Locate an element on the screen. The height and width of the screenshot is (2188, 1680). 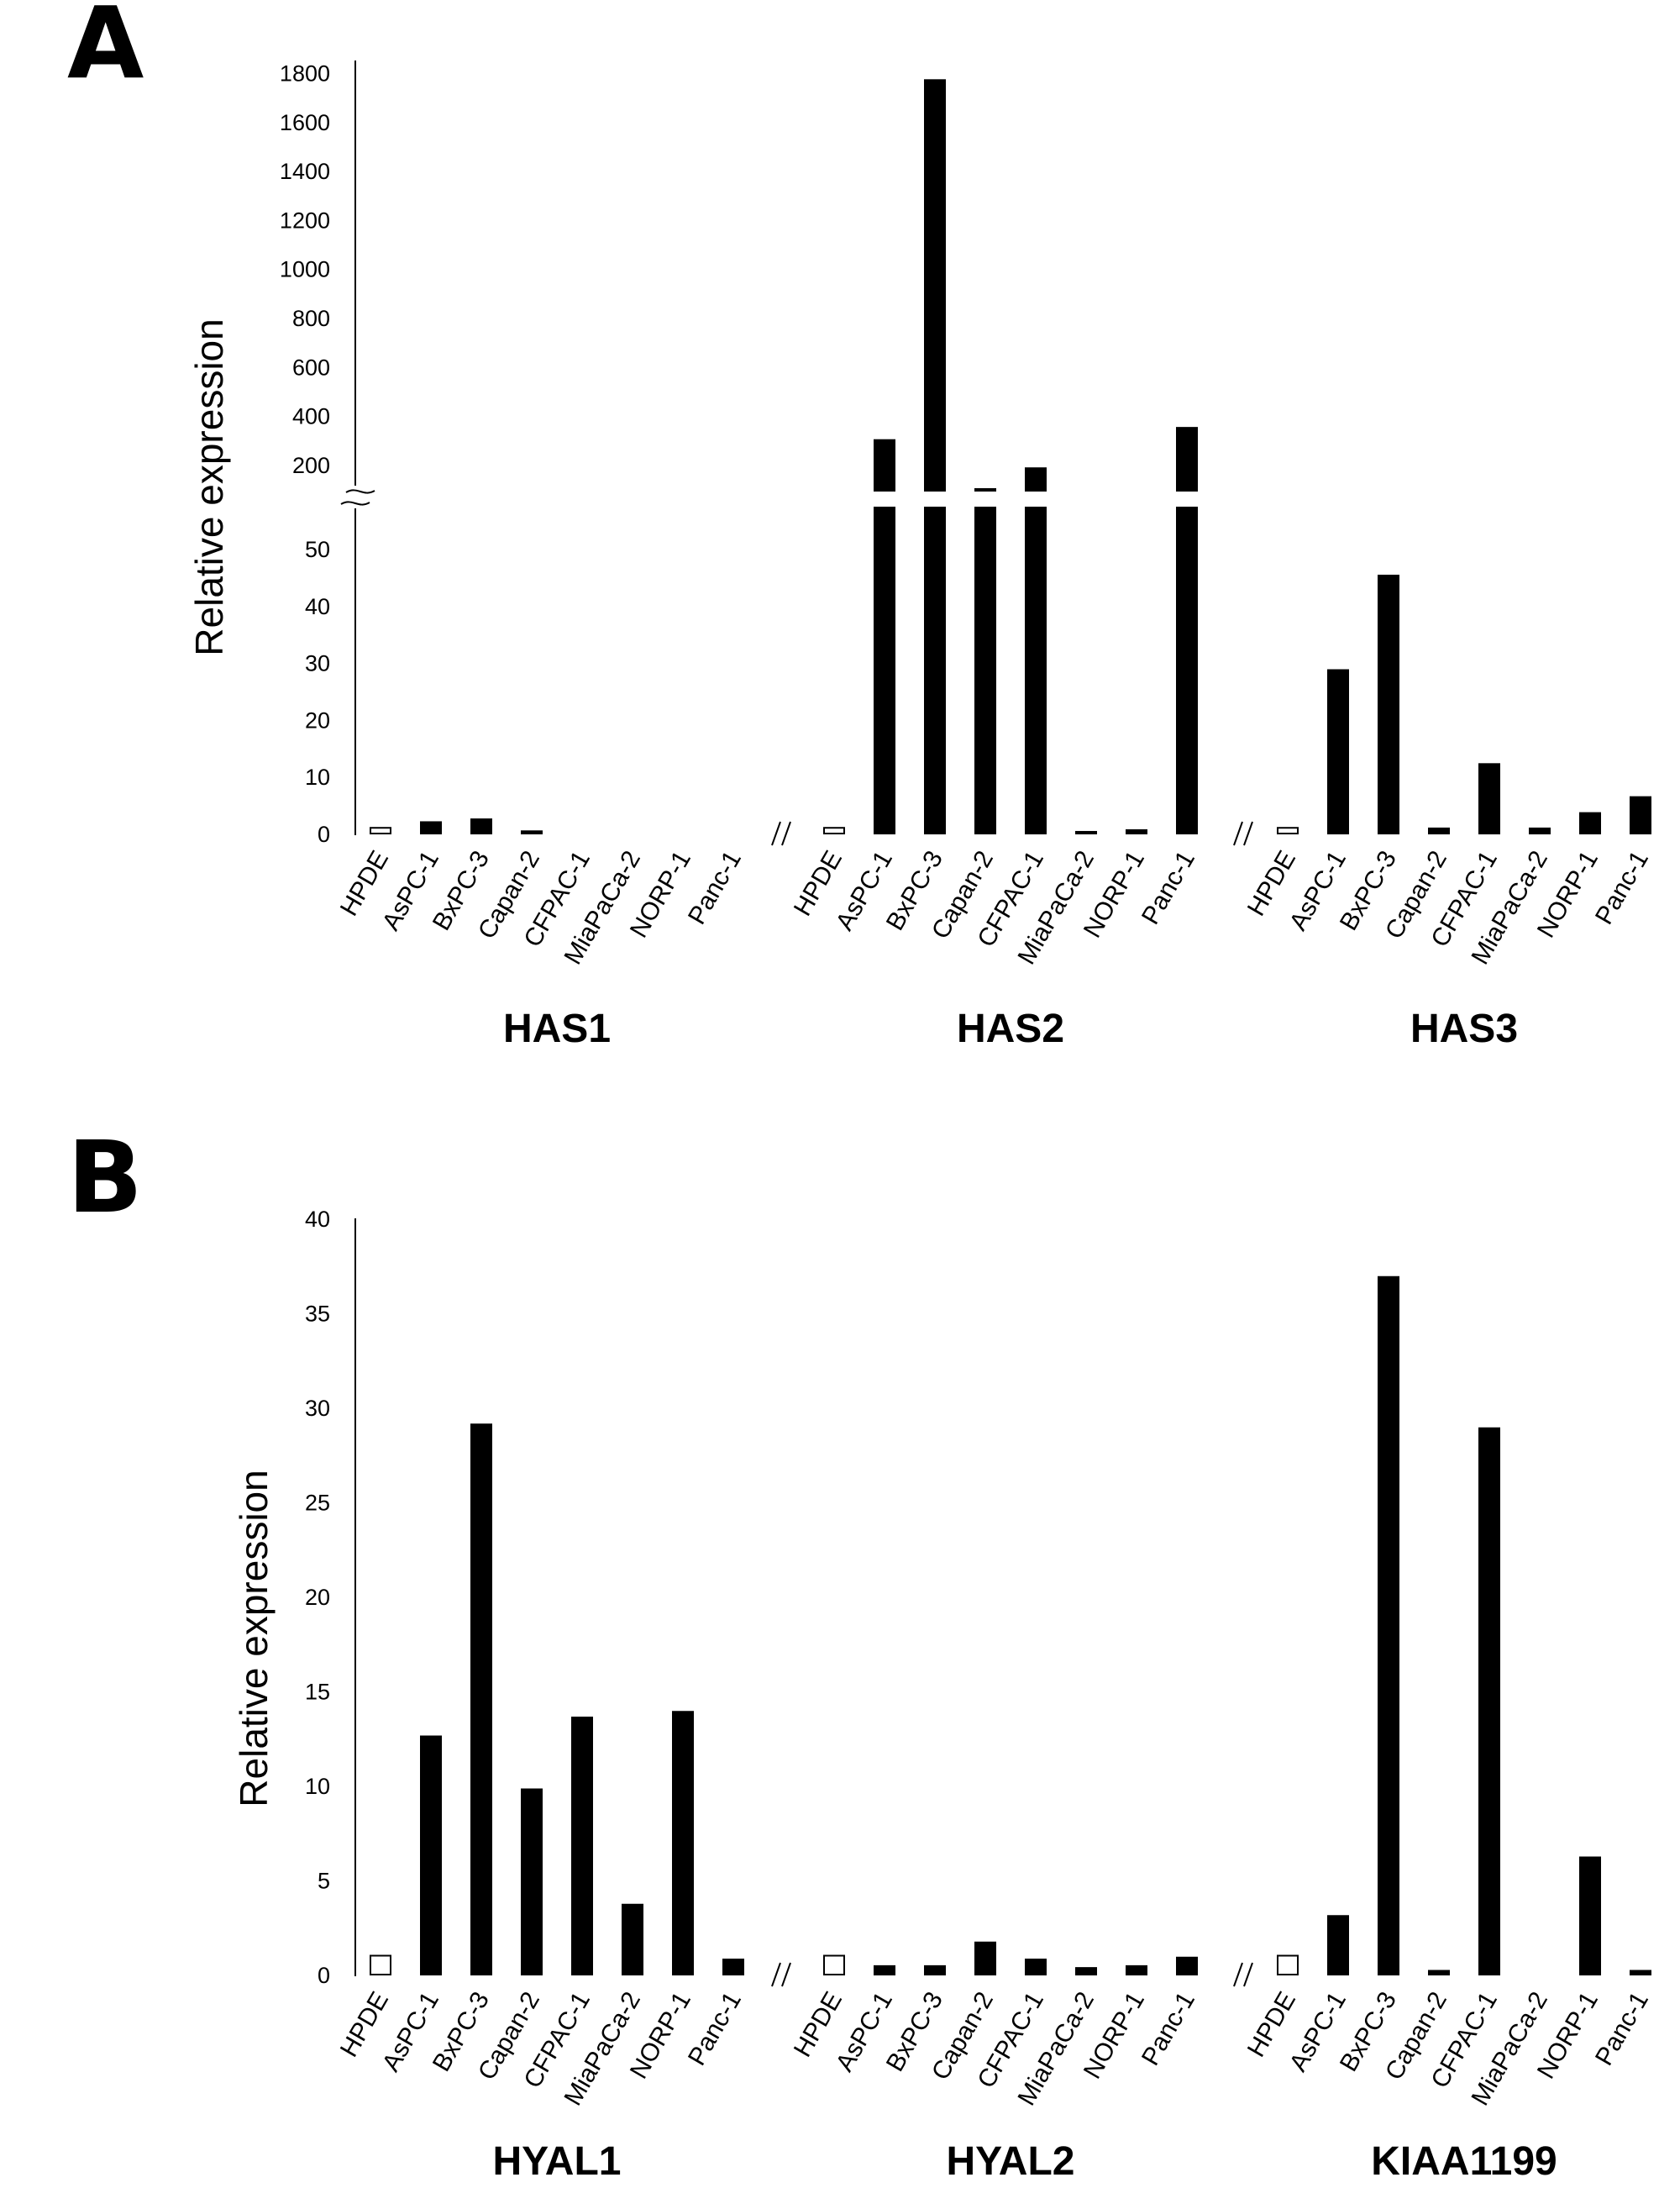
panel-b-group-label-kiaa1199: KIAA1199 is located at coordinates (1464, 2161).